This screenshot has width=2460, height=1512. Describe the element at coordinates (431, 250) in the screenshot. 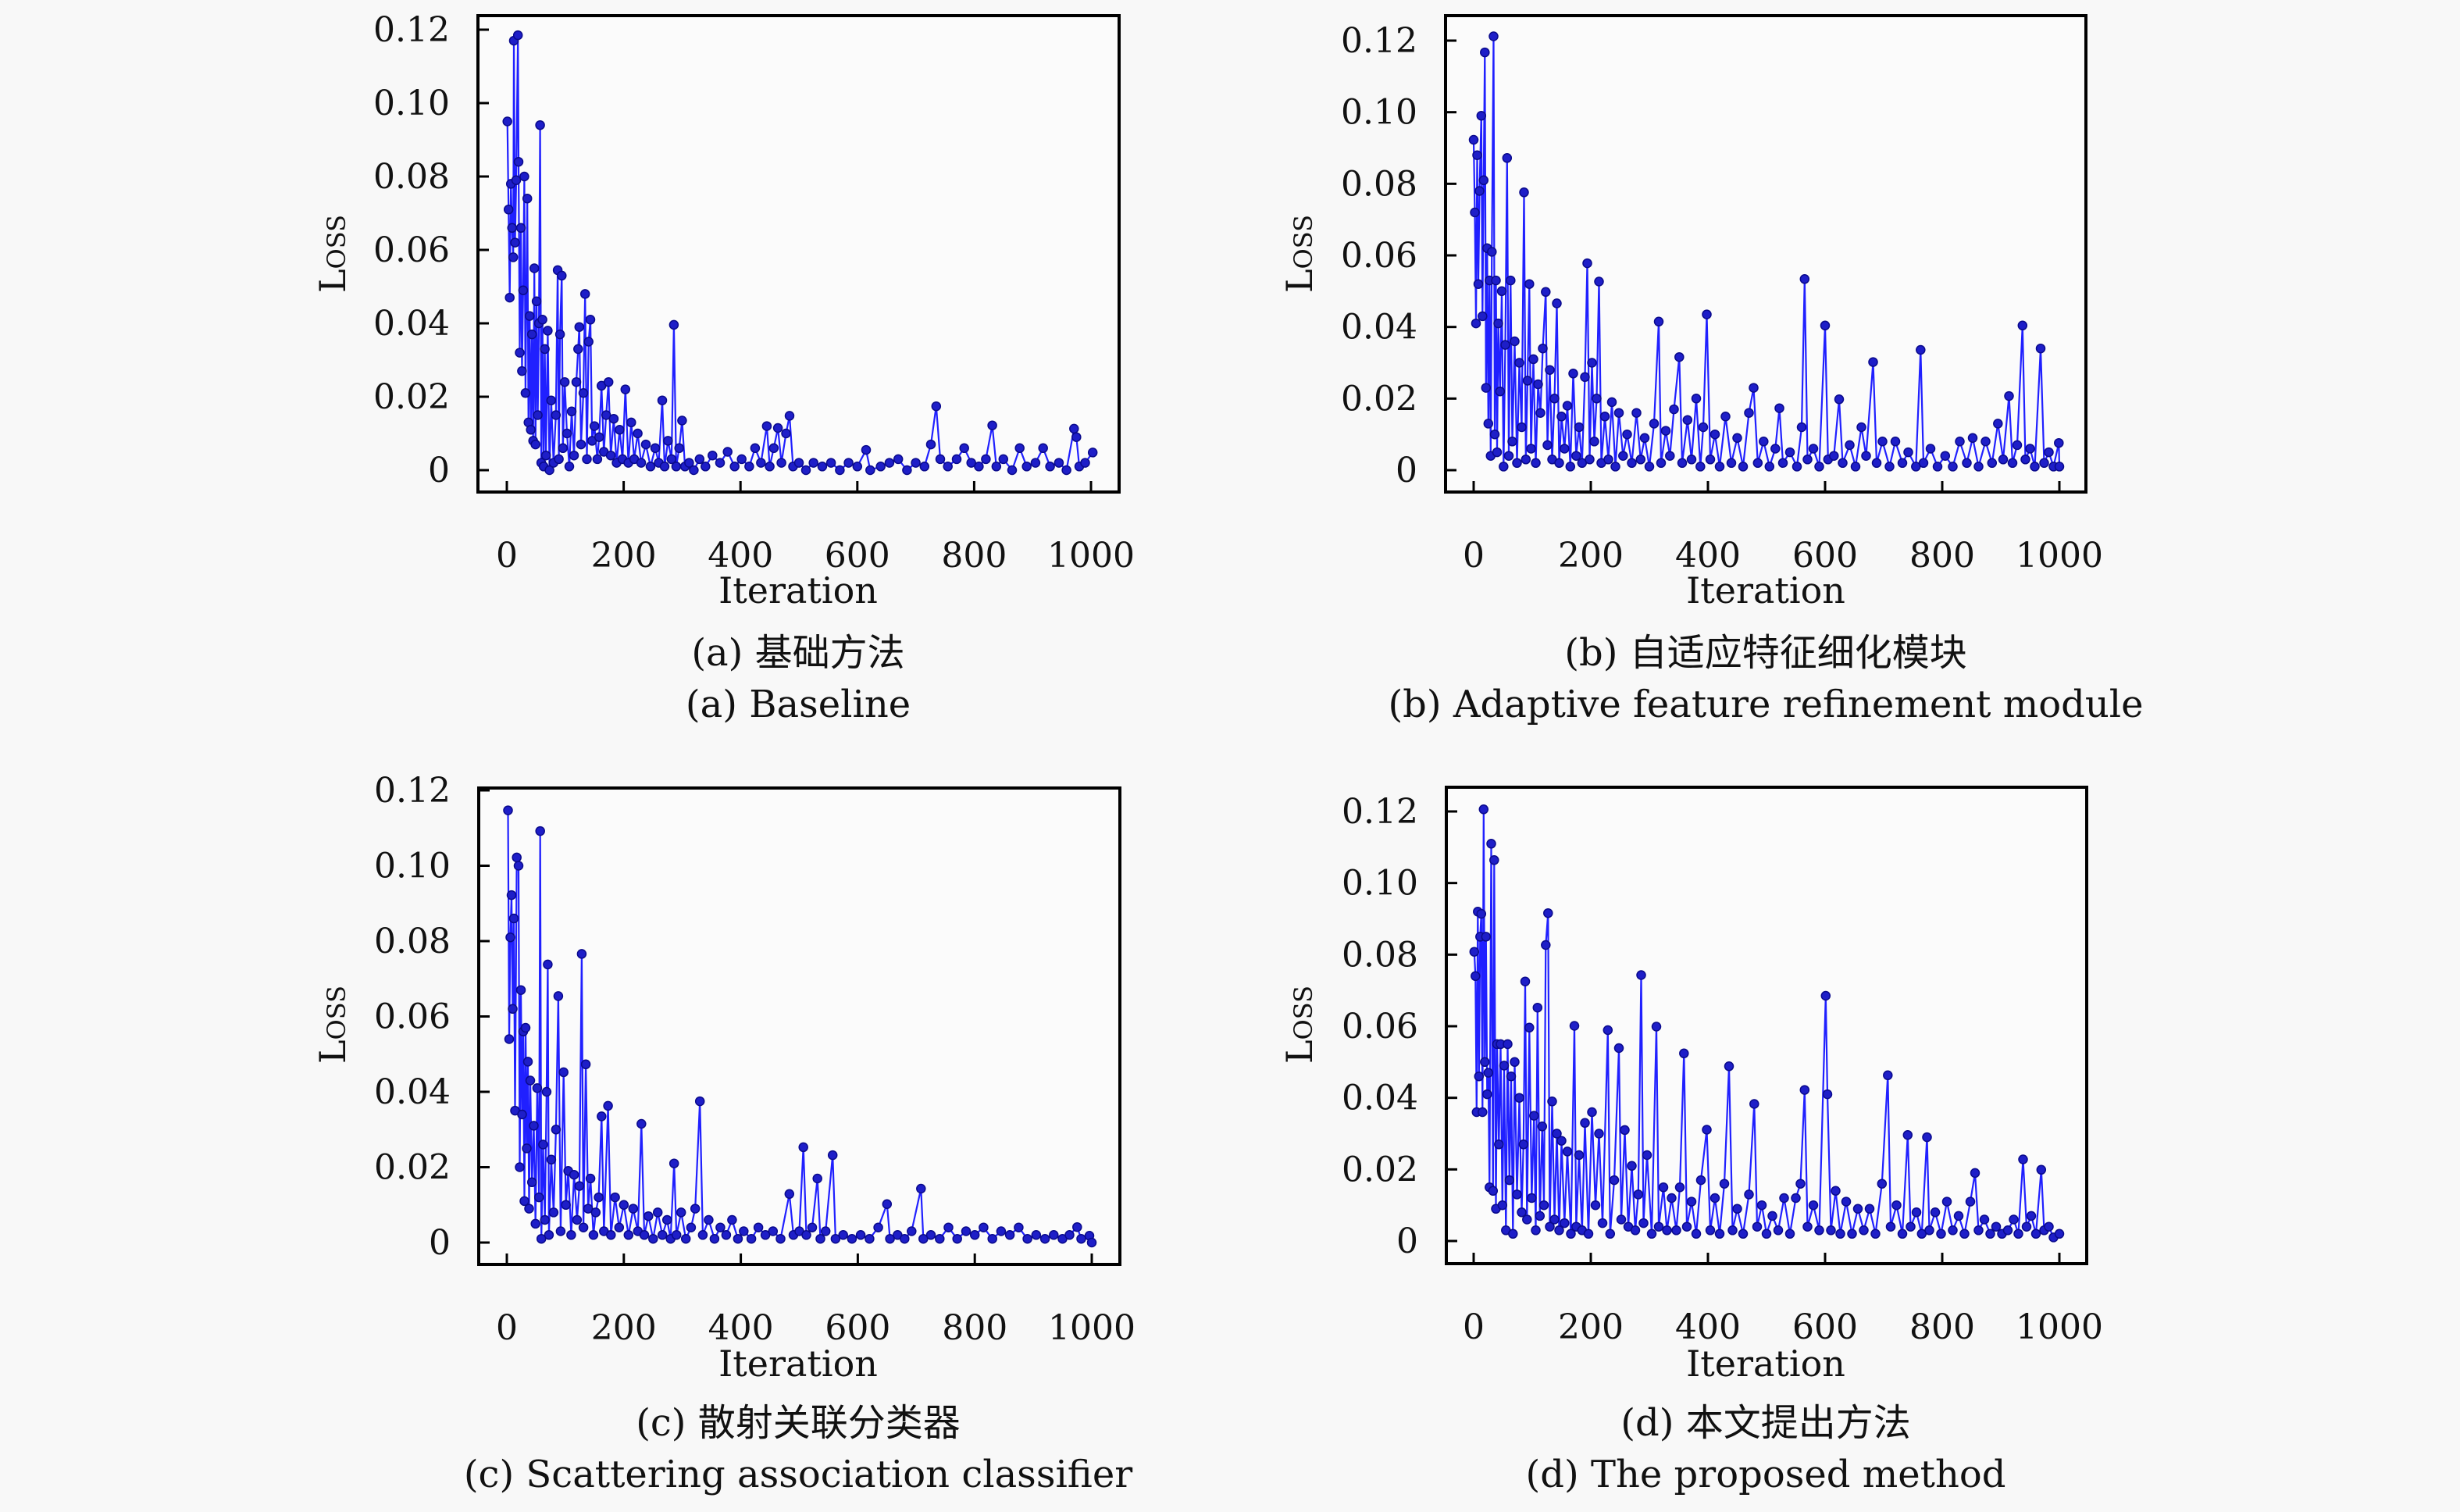

I see `y-axis-ticks: 0 0.02 0.04 0.06 0.08 0.10 0.12` at that location.